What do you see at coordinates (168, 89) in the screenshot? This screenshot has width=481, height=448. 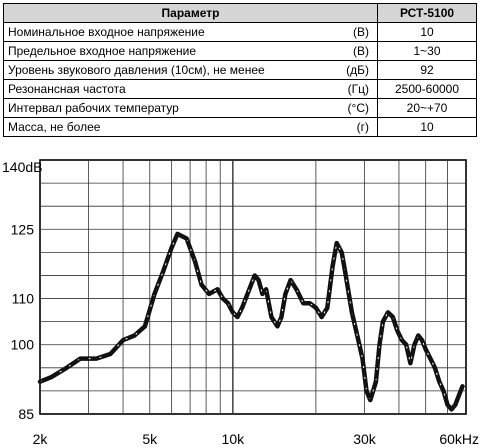 I see `param-name: Резонансная частота` at bounding box center [168, 89].